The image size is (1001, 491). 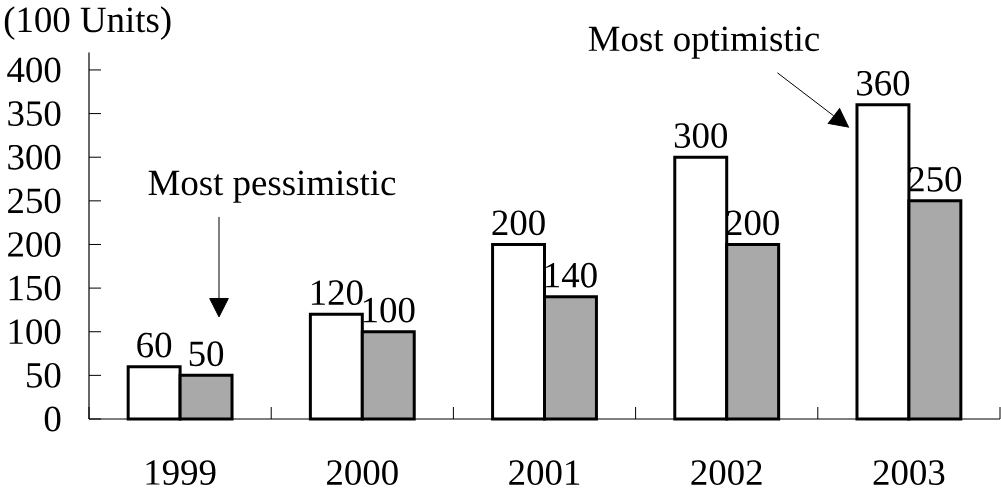 What do you see at coordinates (34, 157) in the screenshot?
I see `y-tick-label: 300` at bounding box center [34, 157].